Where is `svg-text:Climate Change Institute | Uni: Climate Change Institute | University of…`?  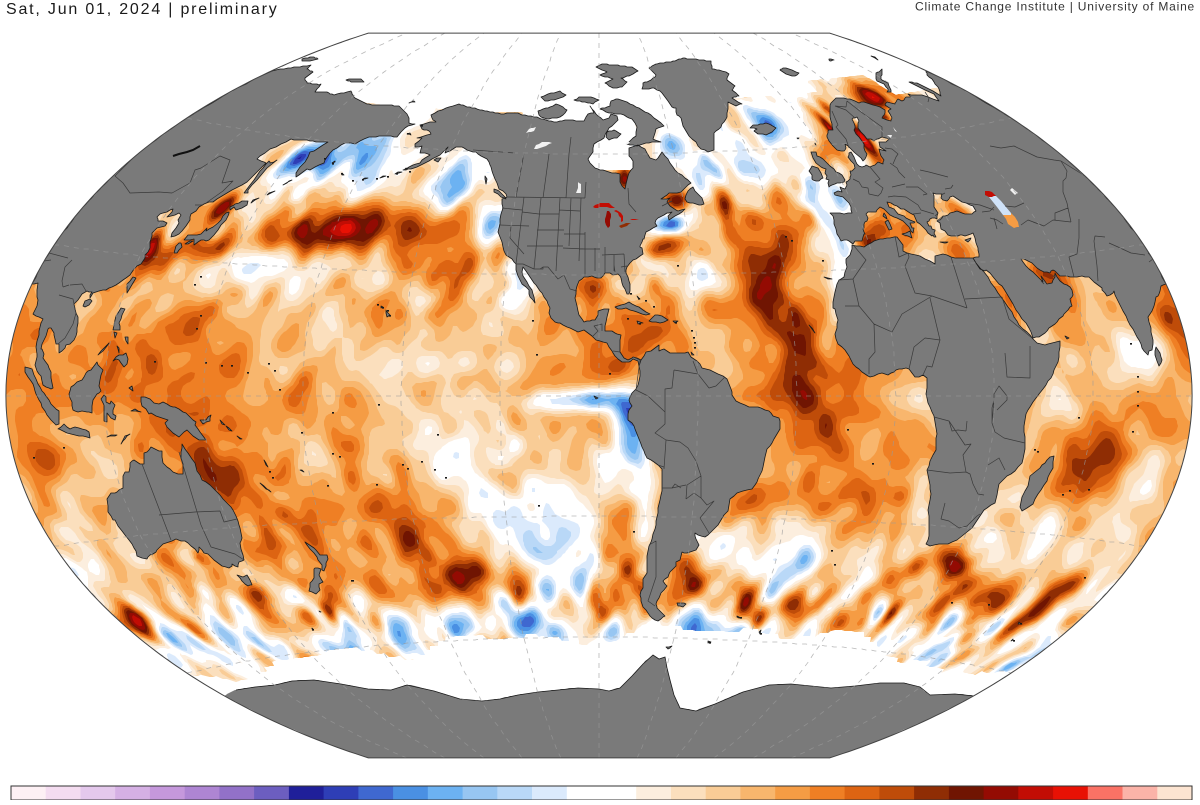
svg-text:Climate Change Institute | Uni: Climate Change Institute | University of… is located at coordinates (1055, 7).